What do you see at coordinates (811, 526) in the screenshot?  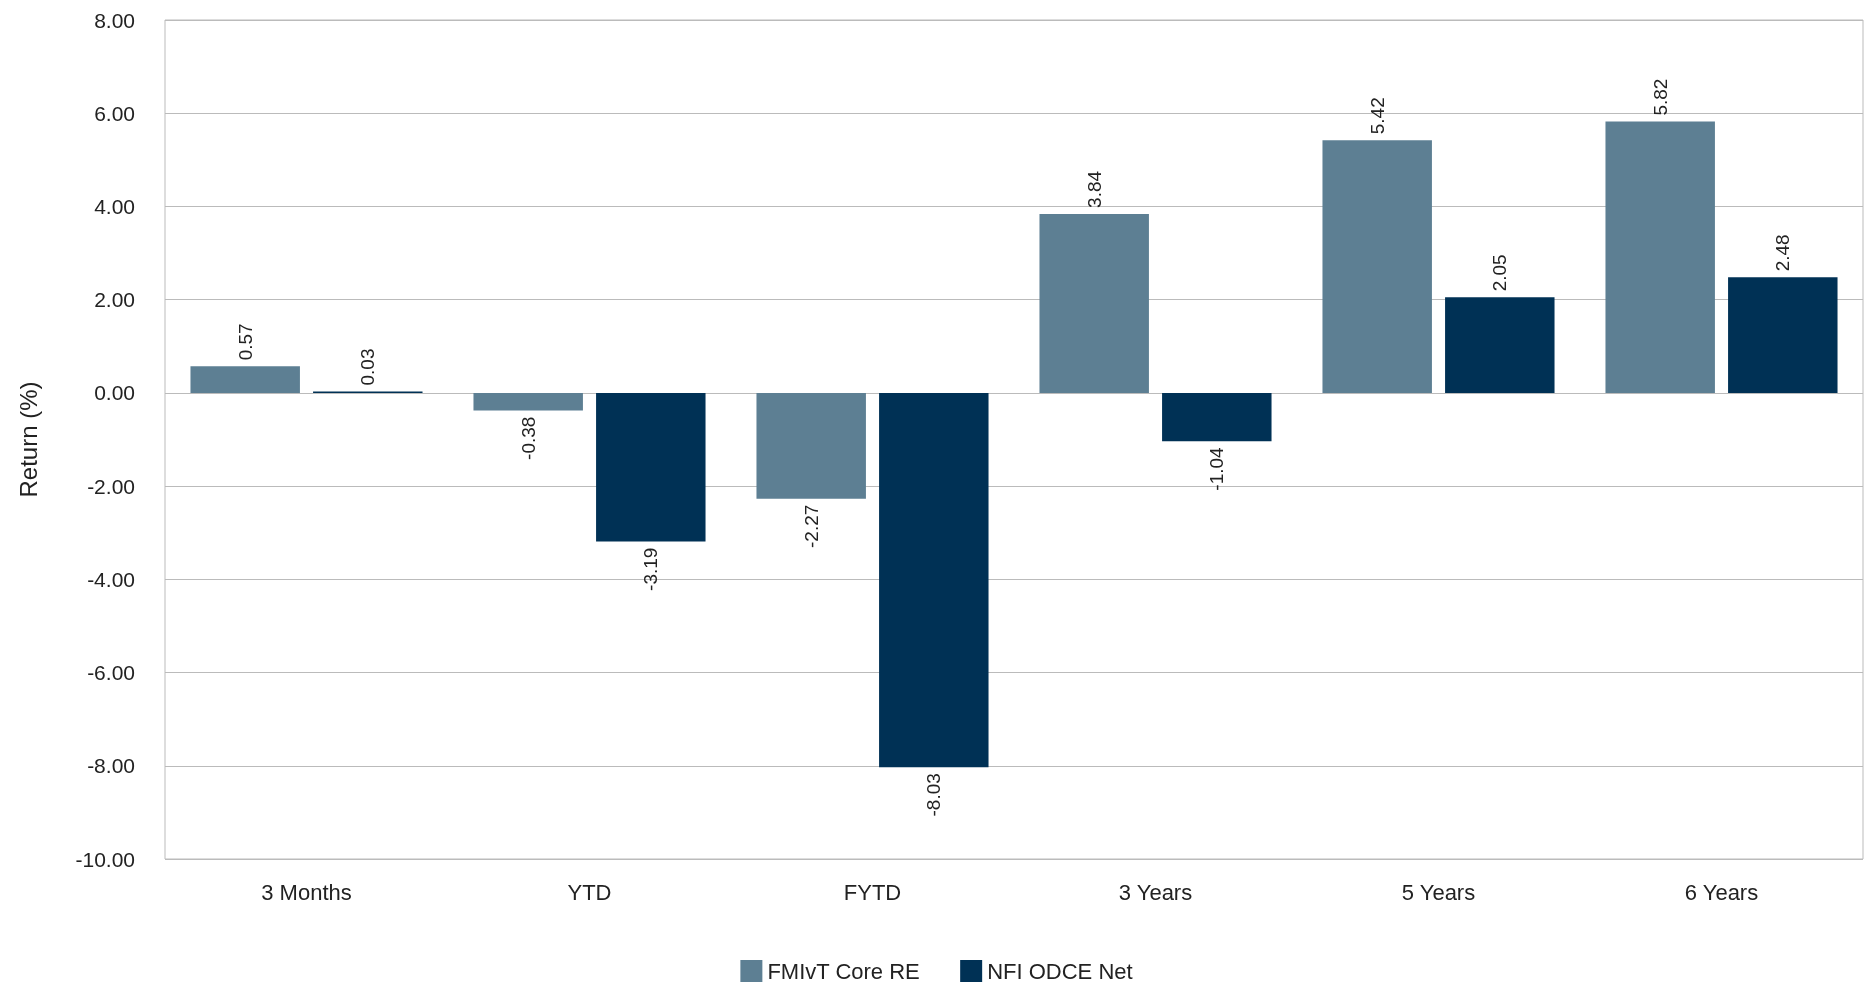 I see `data-label: -2.27` at bounding box center [811, 526].